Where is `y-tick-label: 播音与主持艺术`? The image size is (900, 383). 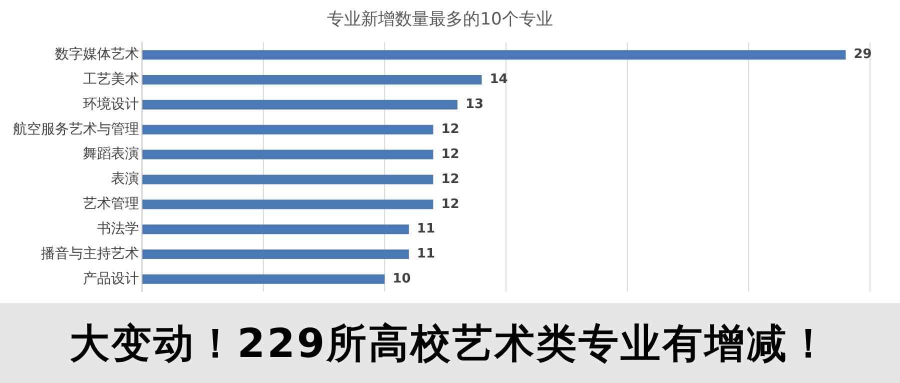
y-tick-label: 播音与主持艺术 is located at coordinates (90, 254).